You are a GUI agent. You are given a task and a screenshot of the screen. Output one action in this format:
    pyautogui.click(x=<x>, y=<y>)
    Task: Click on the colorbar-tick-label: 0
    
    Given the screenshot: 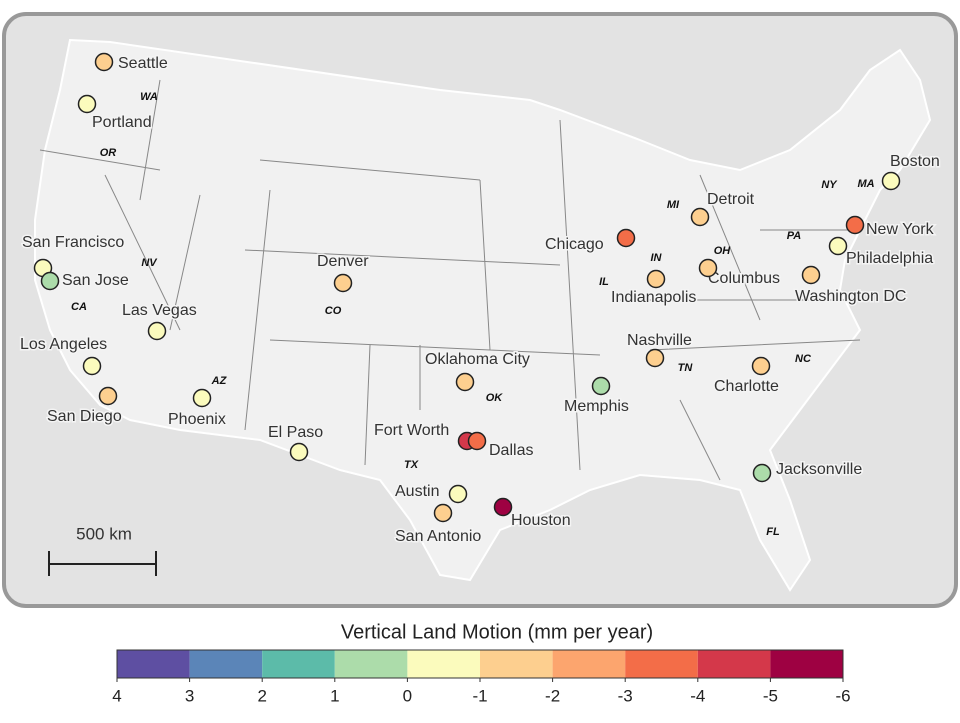 What is the action you would take?
    pyautogui.click(x=407, y=695)
    